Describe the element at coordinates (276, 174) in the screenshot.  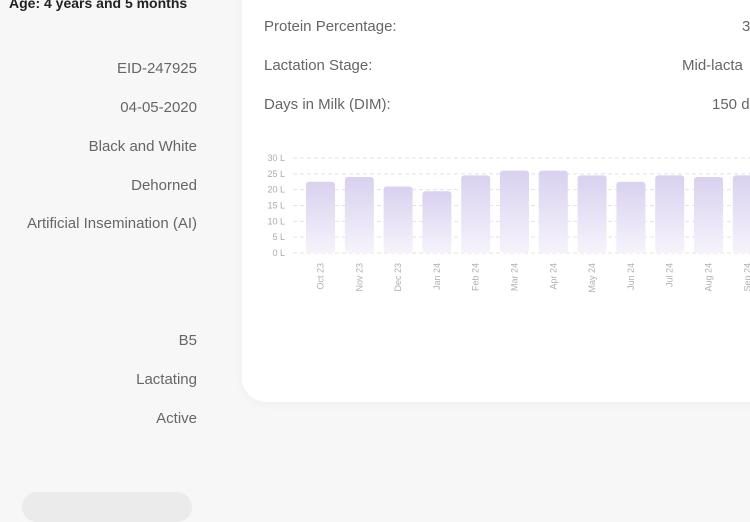
I see `y-tick-label: 25 L` at that location.